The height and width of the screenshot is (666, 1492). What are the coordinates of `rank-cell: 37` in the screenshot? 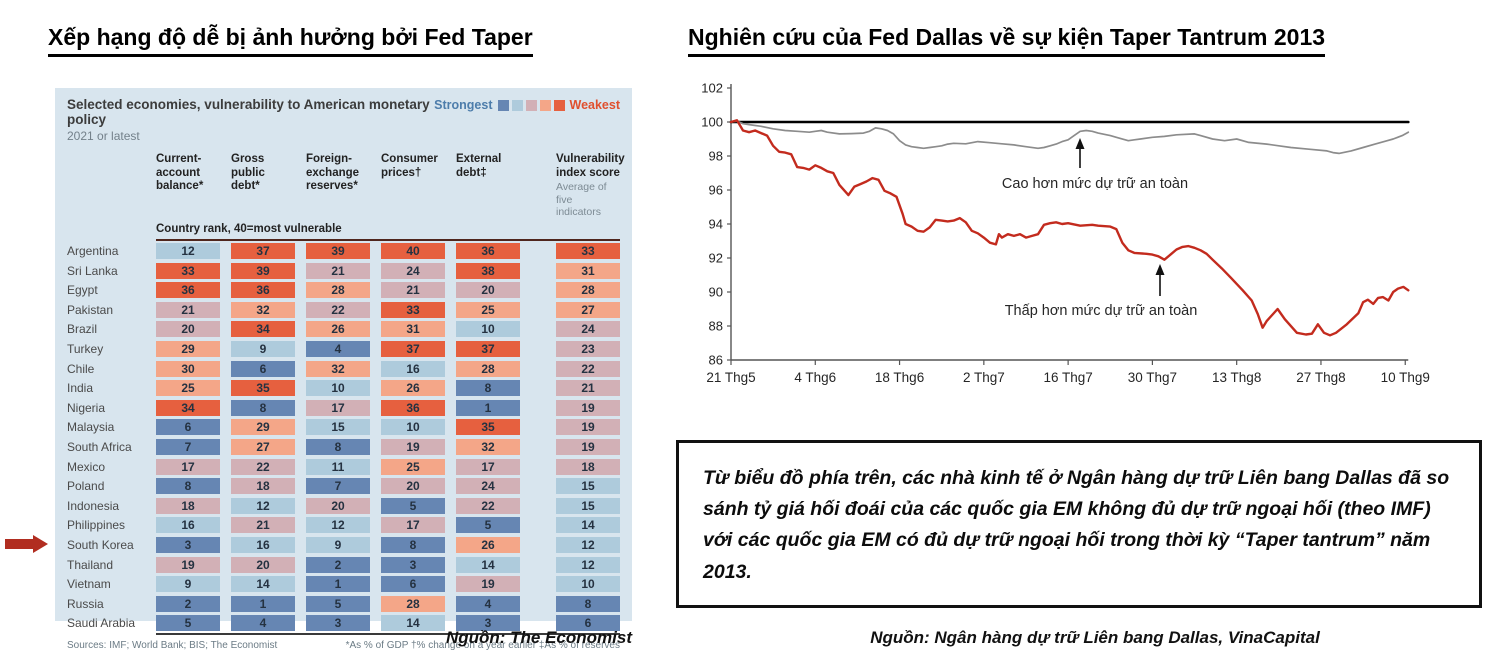 It's located at (263, 251).